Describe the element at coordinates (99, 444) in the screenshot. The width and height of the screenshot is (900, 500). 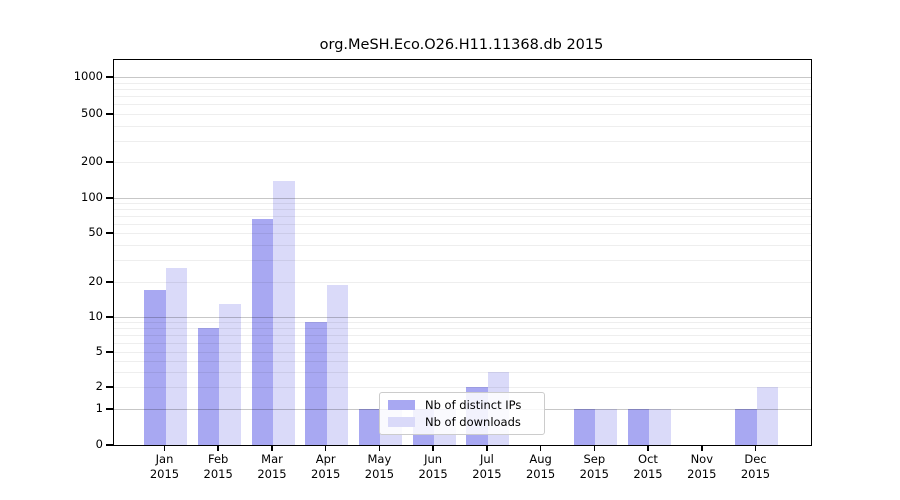
I see `y-tick-label: 0` at that location.